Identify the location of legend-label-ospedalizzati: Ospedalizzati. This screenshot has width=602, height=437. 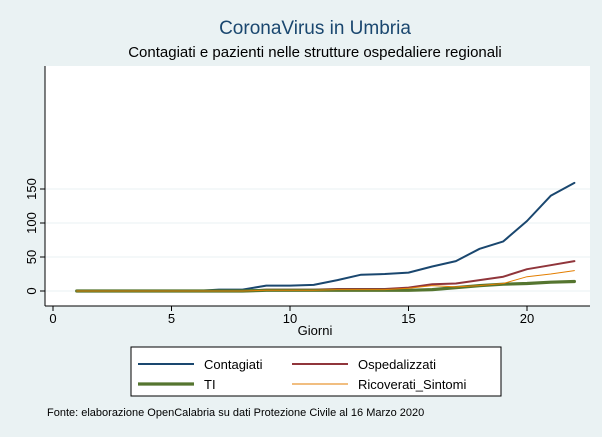
(397, 364).